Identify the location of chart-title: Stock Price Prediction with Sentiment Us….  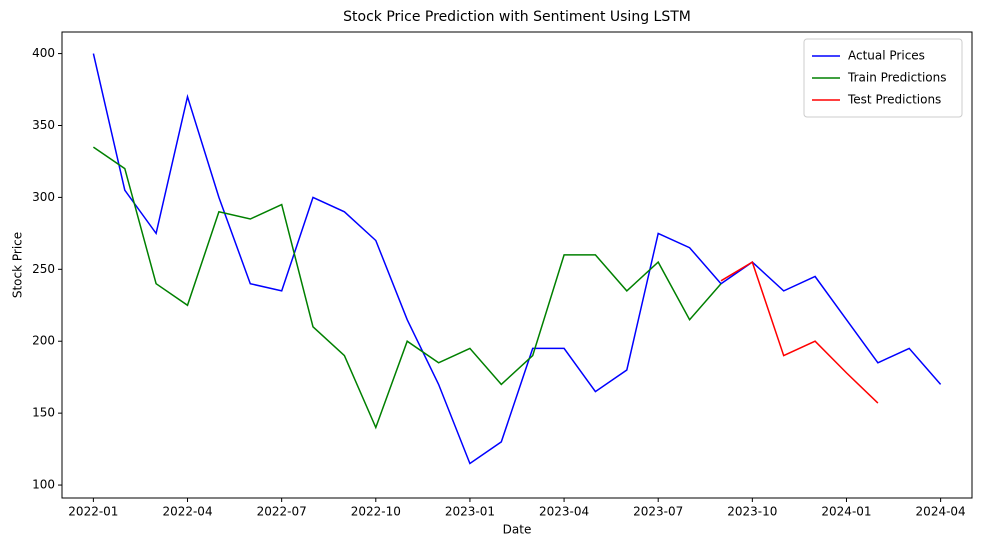
(517, 17).